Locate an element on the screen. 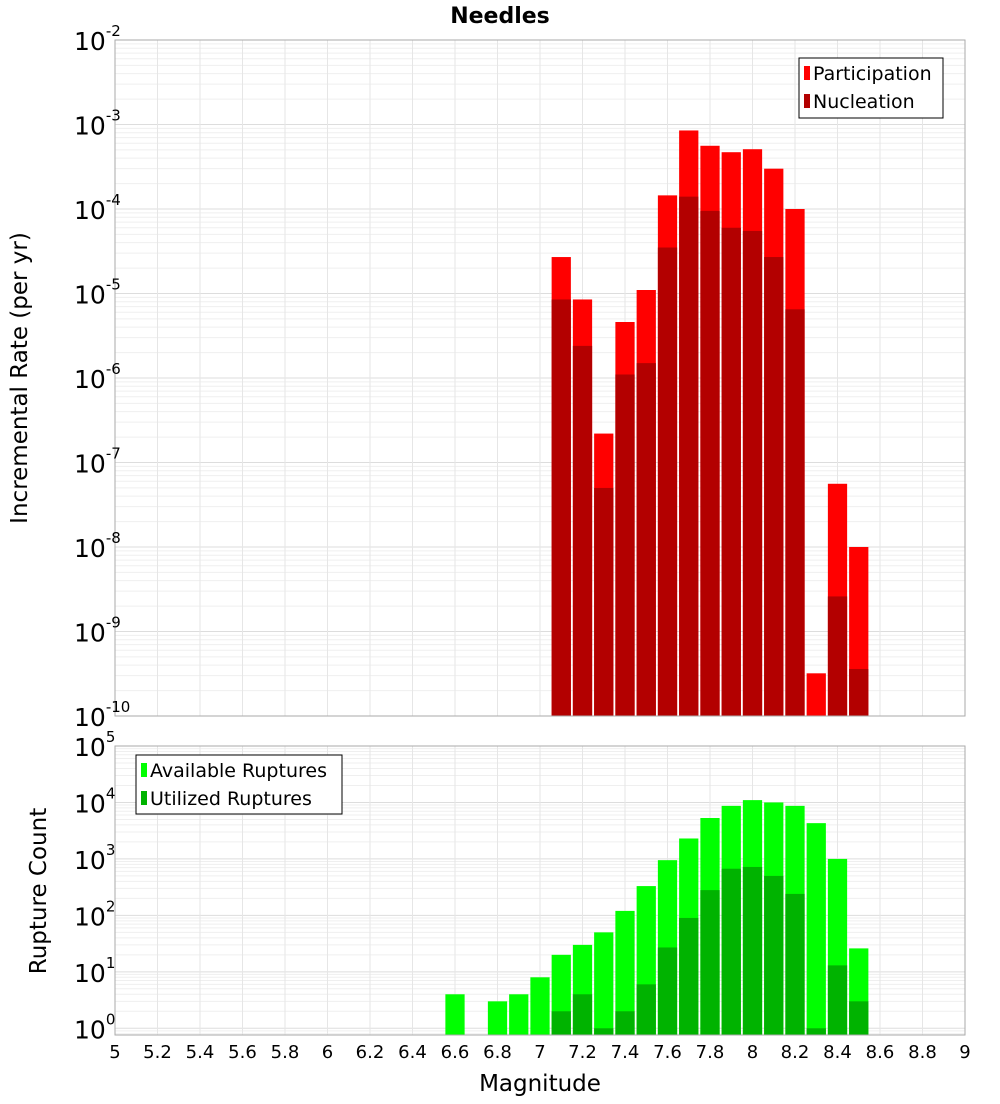  top-y-tick-label: 10⁻² is located at coordinates (97, 39).